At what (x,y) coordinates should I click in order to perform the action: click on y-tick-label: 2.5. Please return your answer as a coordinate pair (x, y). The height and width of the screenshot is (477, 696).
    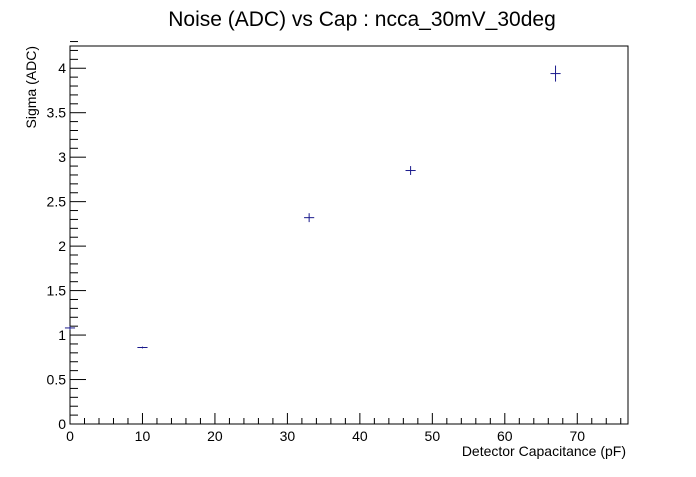
    Looking at the image, I should click on (57, 202).